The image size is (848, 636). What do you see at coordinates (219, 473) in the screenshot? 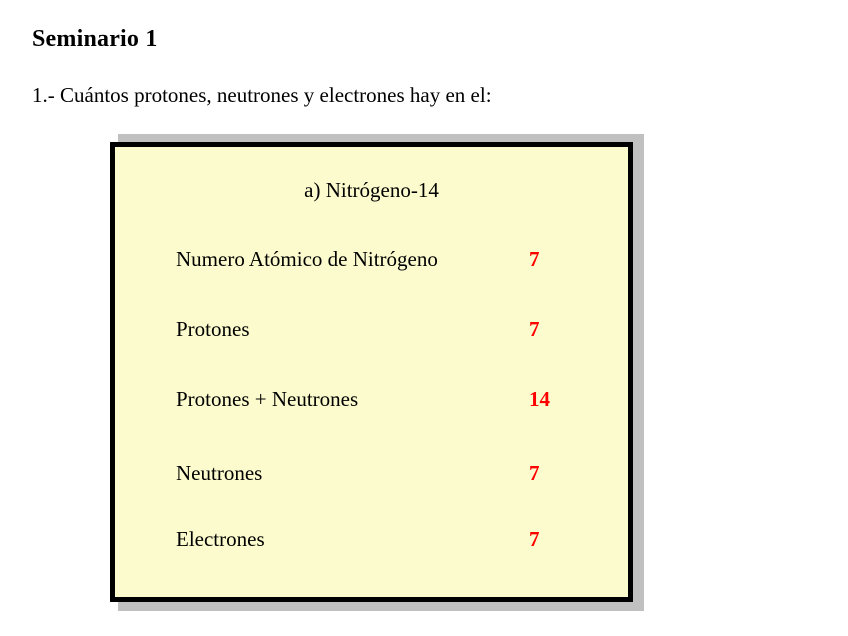
I see `row-label-neutrones: Neutrones` at bounding box center [219, 473].